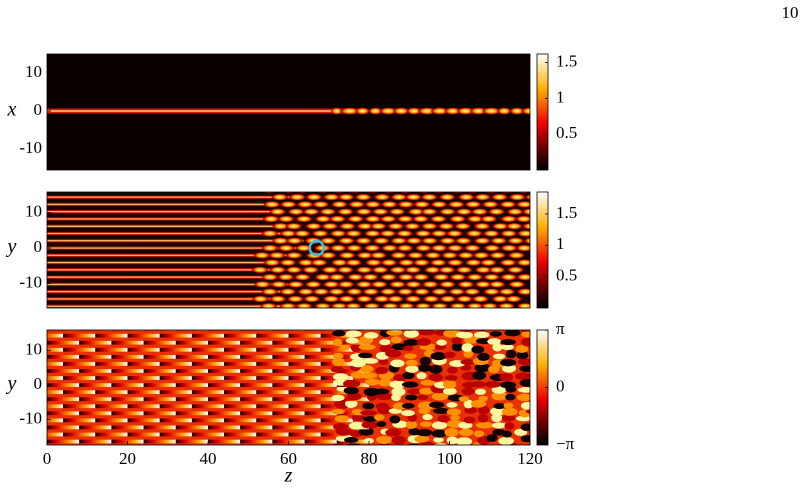 The width and height of the screenshot is (808, 489). Describe the element at coordinates (288, 476) in the screenshot. I see `x-axis-label: z` at that location.